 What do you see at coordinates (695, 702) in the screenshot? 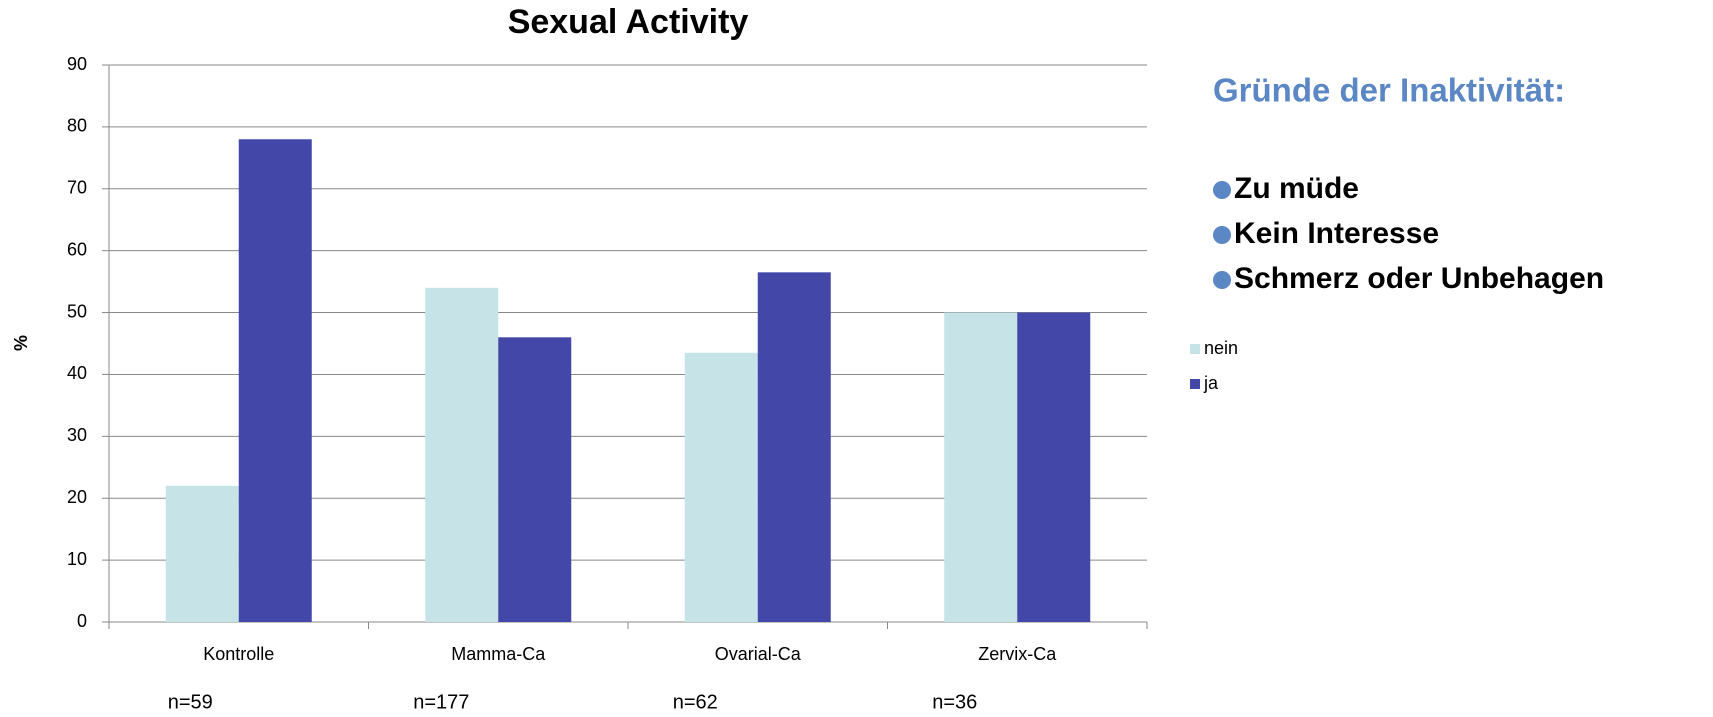
I see `sample-size: n=62` at bounding box center [695, 702].